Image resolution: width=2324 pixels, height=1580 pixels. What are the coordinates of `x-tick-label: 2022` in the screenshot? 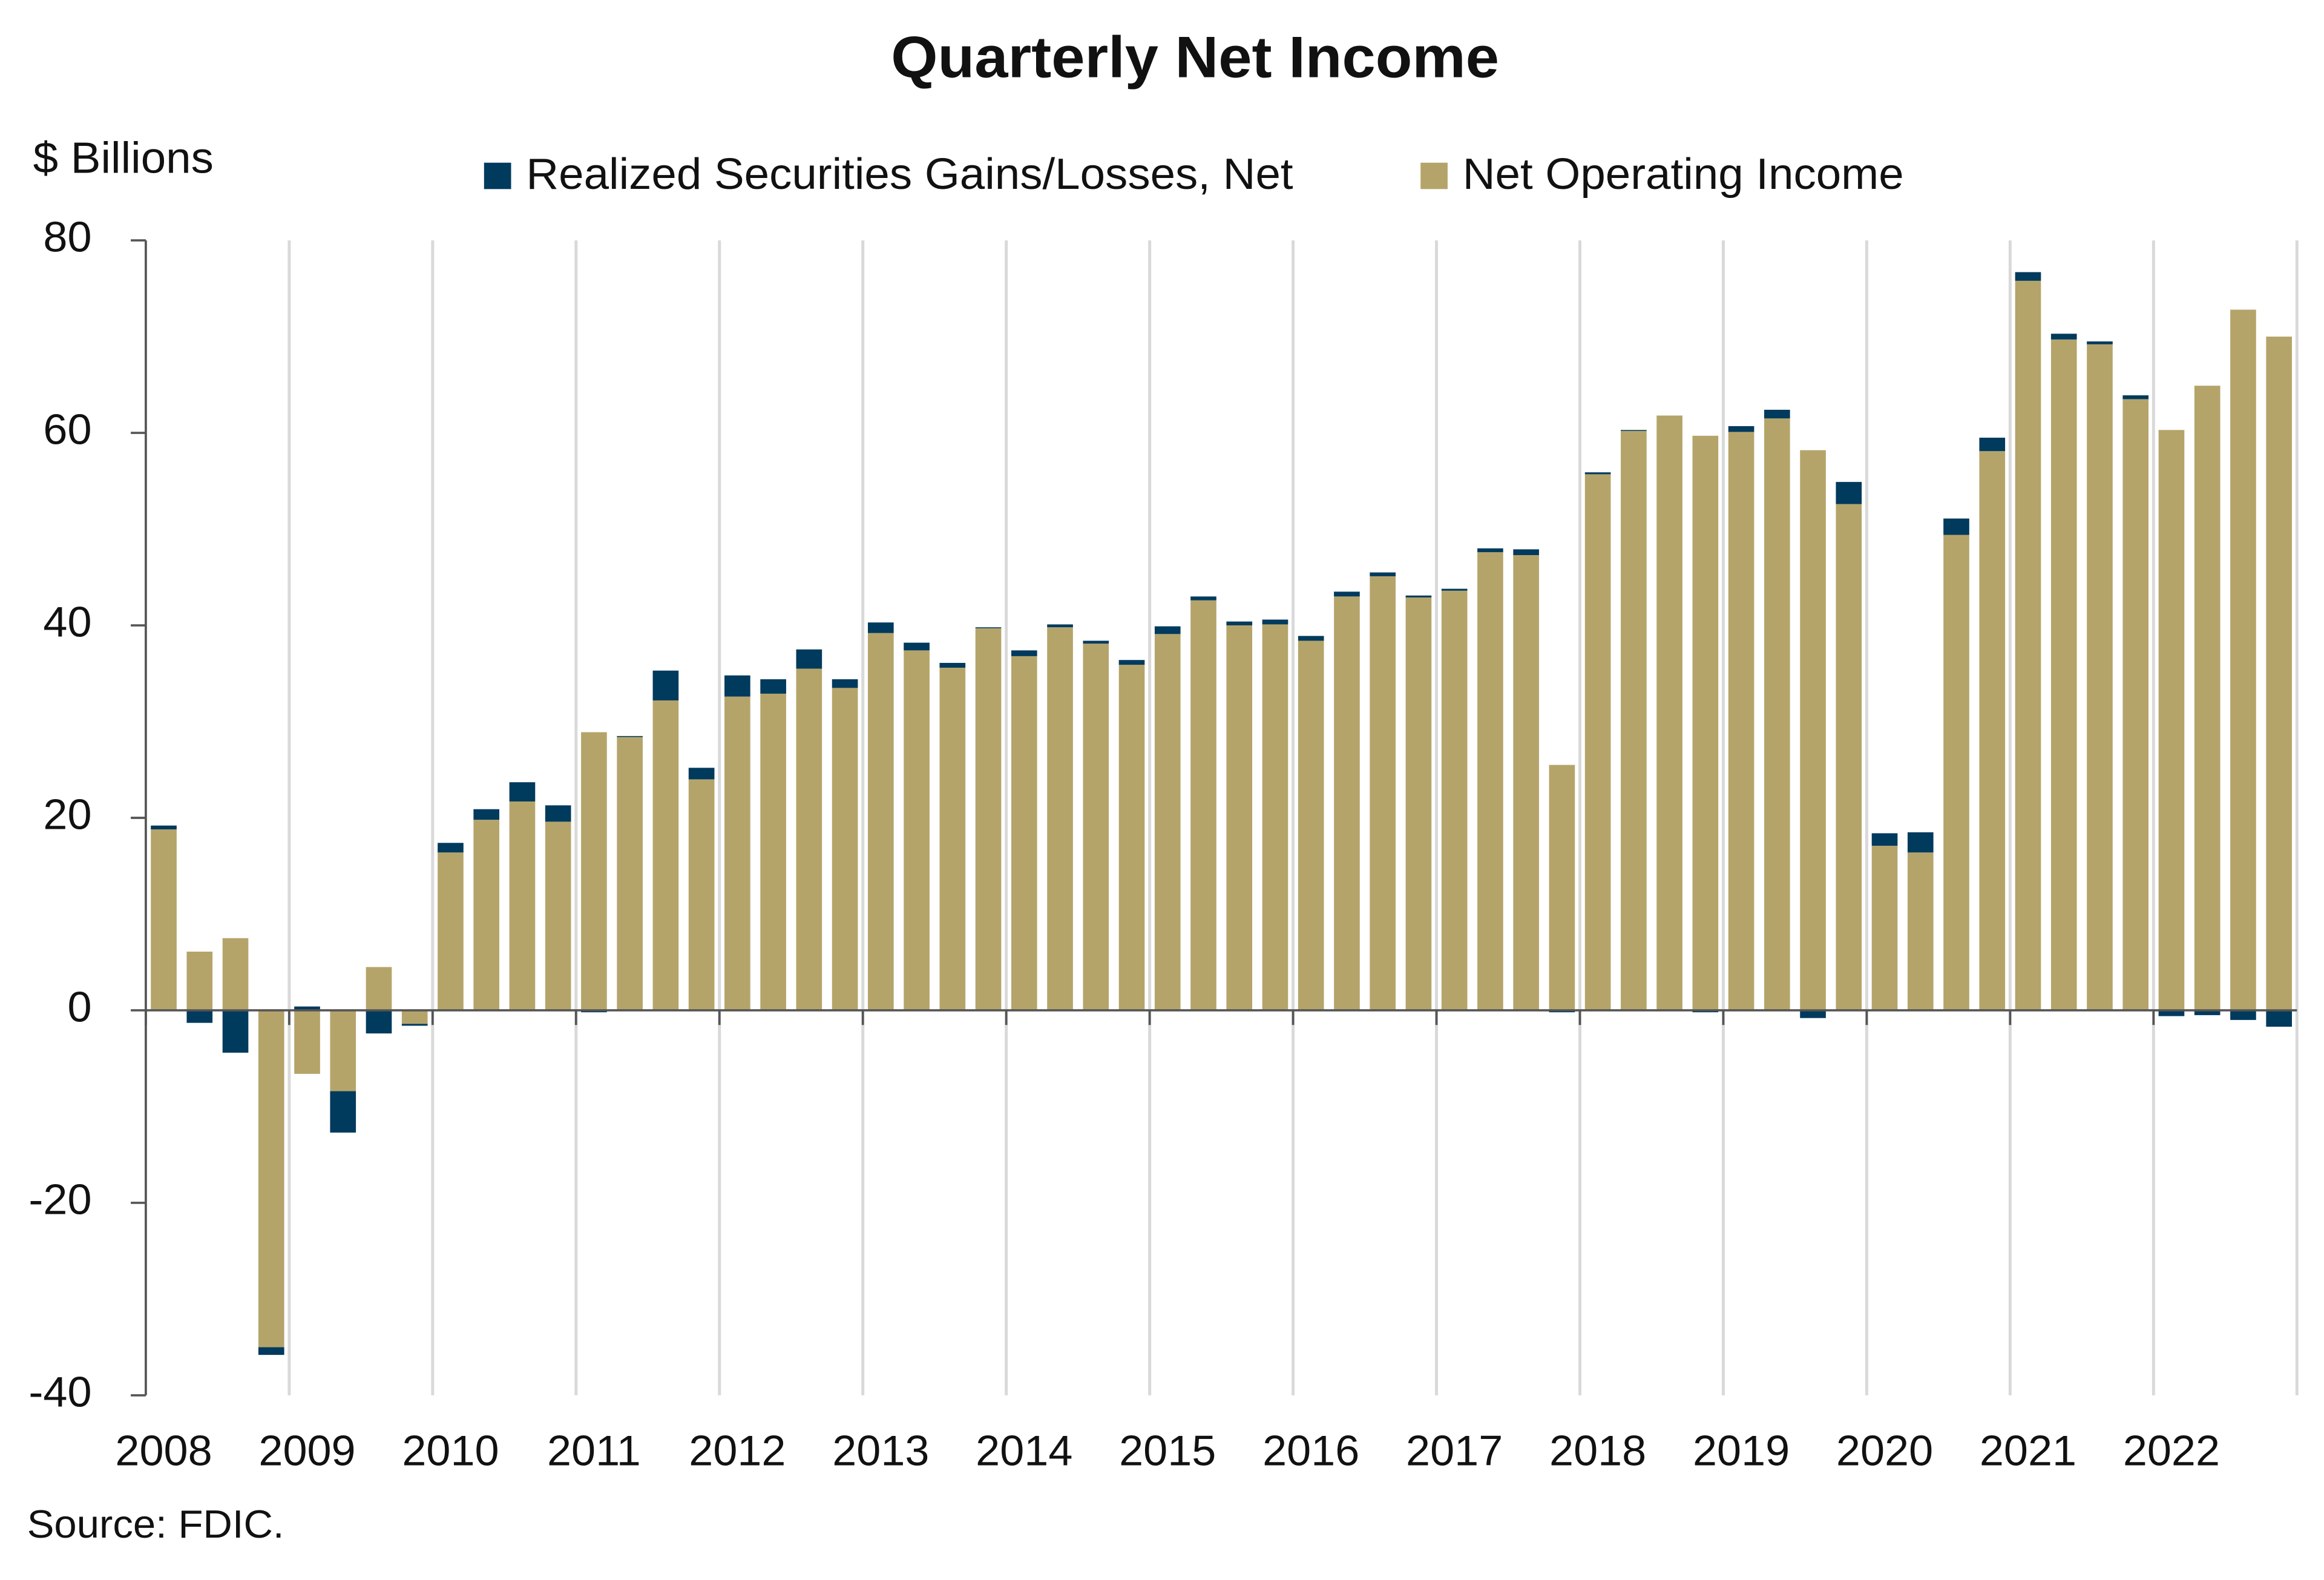 It's located at (2171, 1451).